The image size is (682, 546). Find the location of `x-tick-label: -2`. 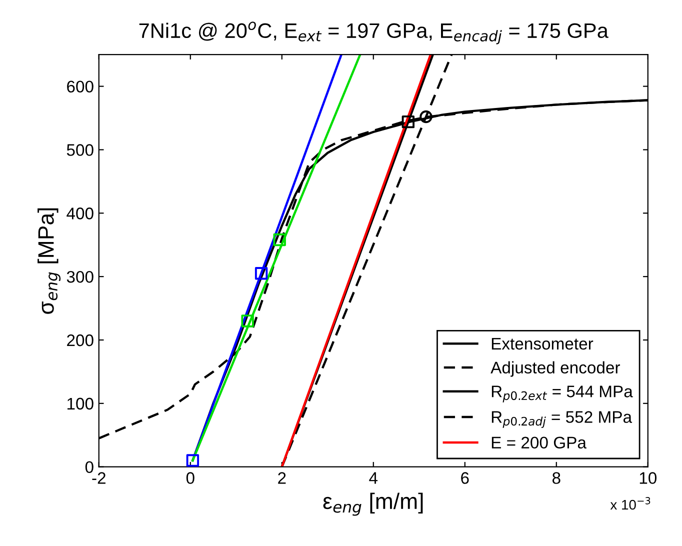

x-tick-label: -2 is located at coordinates (99, 478).